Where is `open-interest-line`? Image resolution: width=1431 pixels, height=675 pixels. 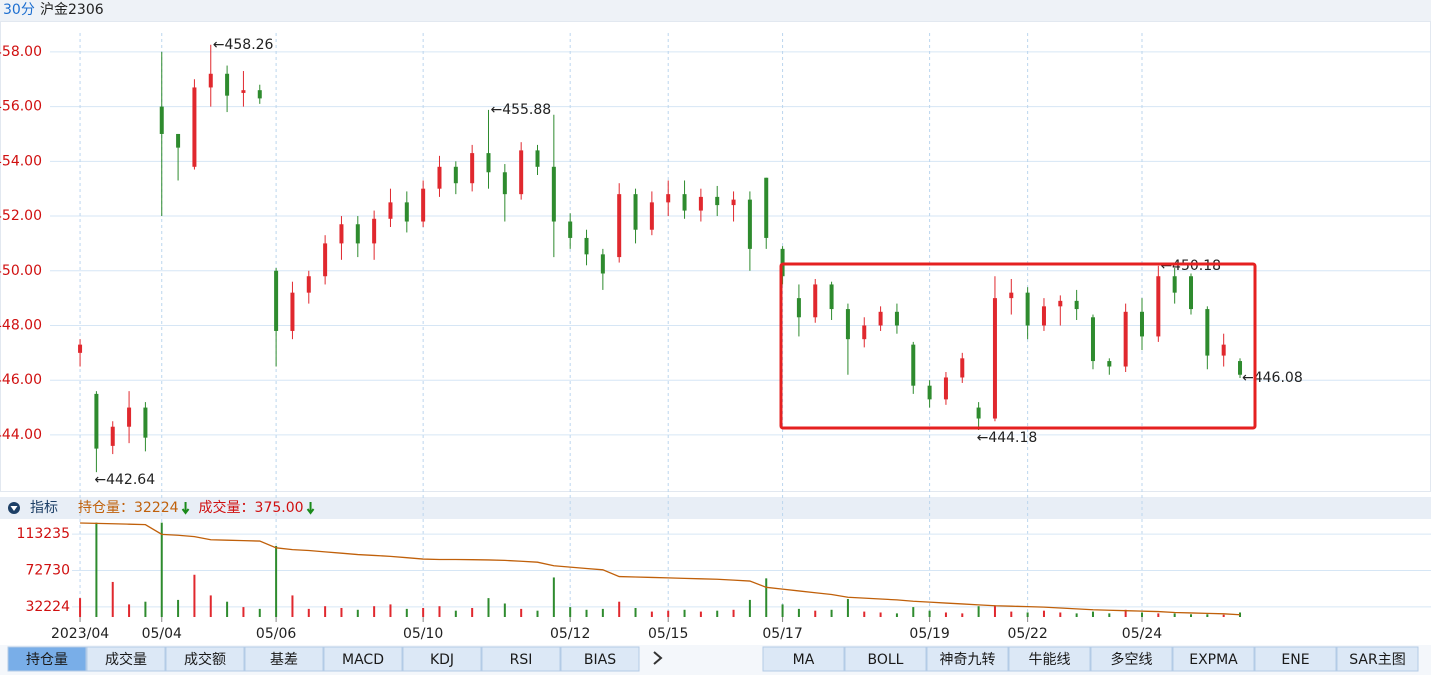
open-interest-line is located at coordinates (660, 569).